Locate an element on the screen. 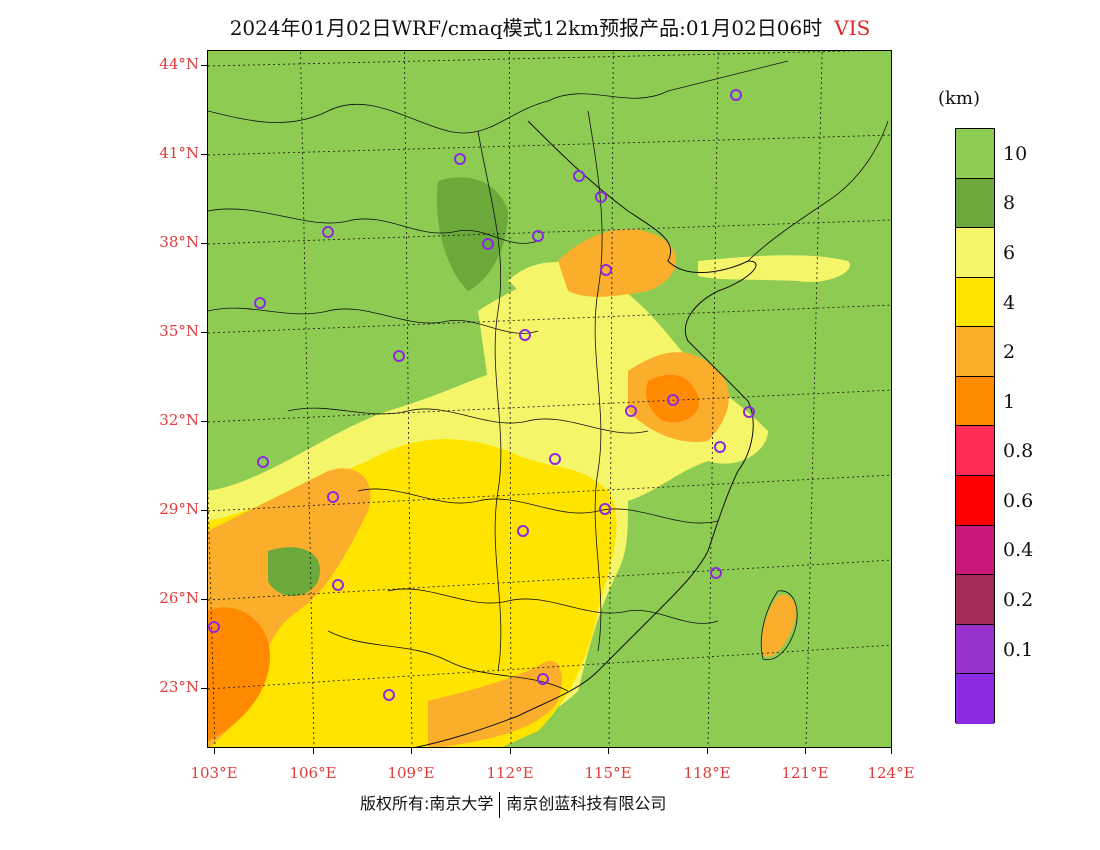 Image resolution: width=1100 pixels, height=850 pixels. lon-label: 103°E is located at coordinates (214, 773).